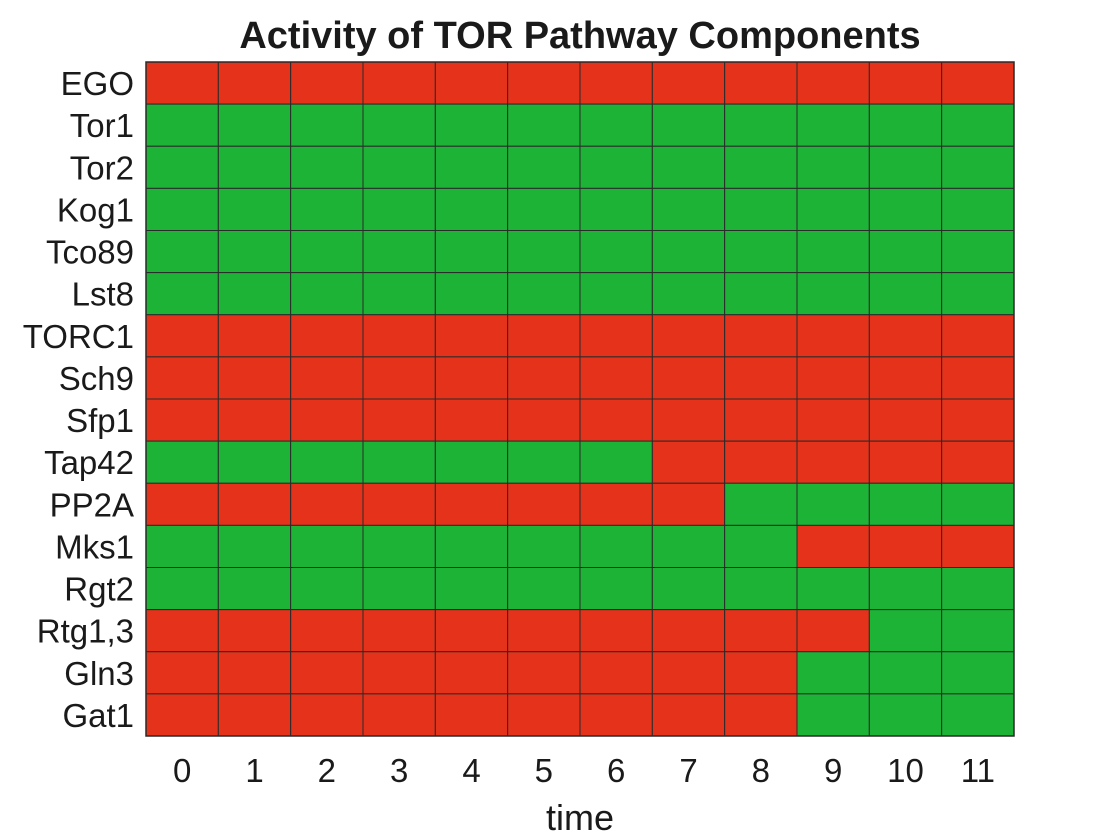  What do you see at coordinates (100, 420) in the screenshot?
I see `y-tick-label: Sfp1` at bounding box center [100, 420].